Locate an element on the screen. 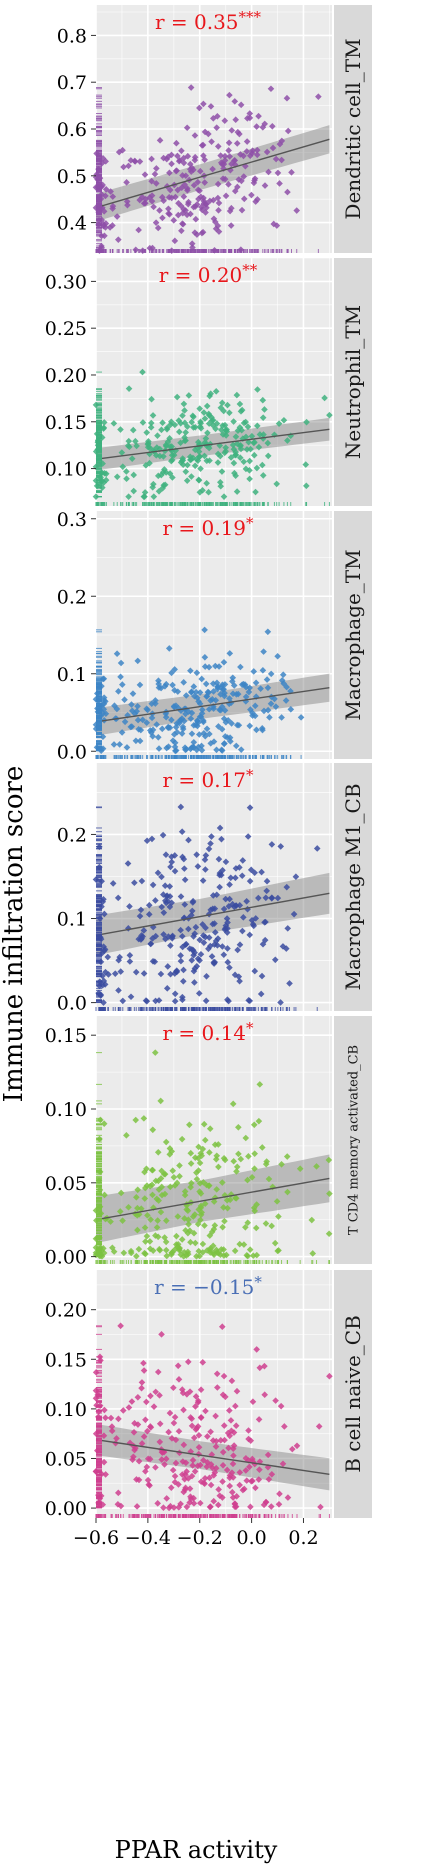  y-tick-label: 0.0 is located at coordinates (72, 752).